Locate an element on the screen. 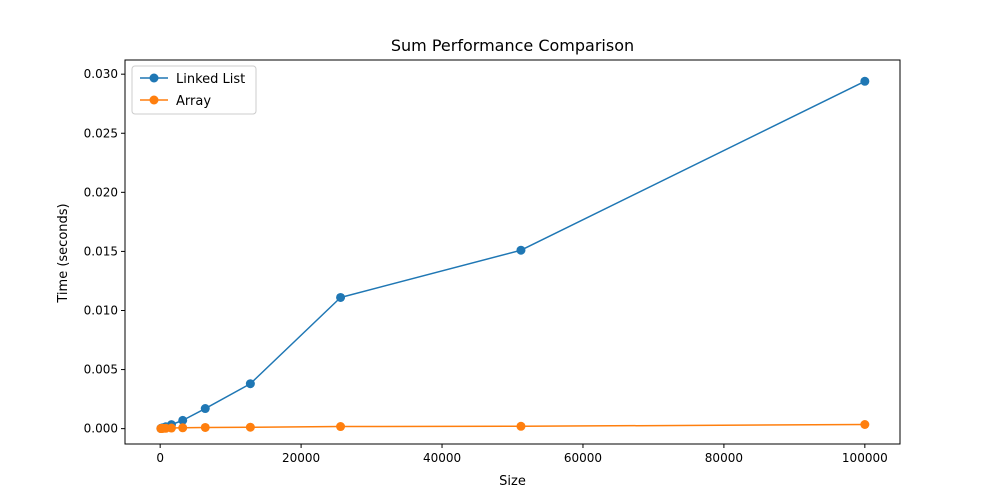 The height and width of the screenshot is (504, 1000). y-tick-label: 0.030 is located at coordinates (101, 74).